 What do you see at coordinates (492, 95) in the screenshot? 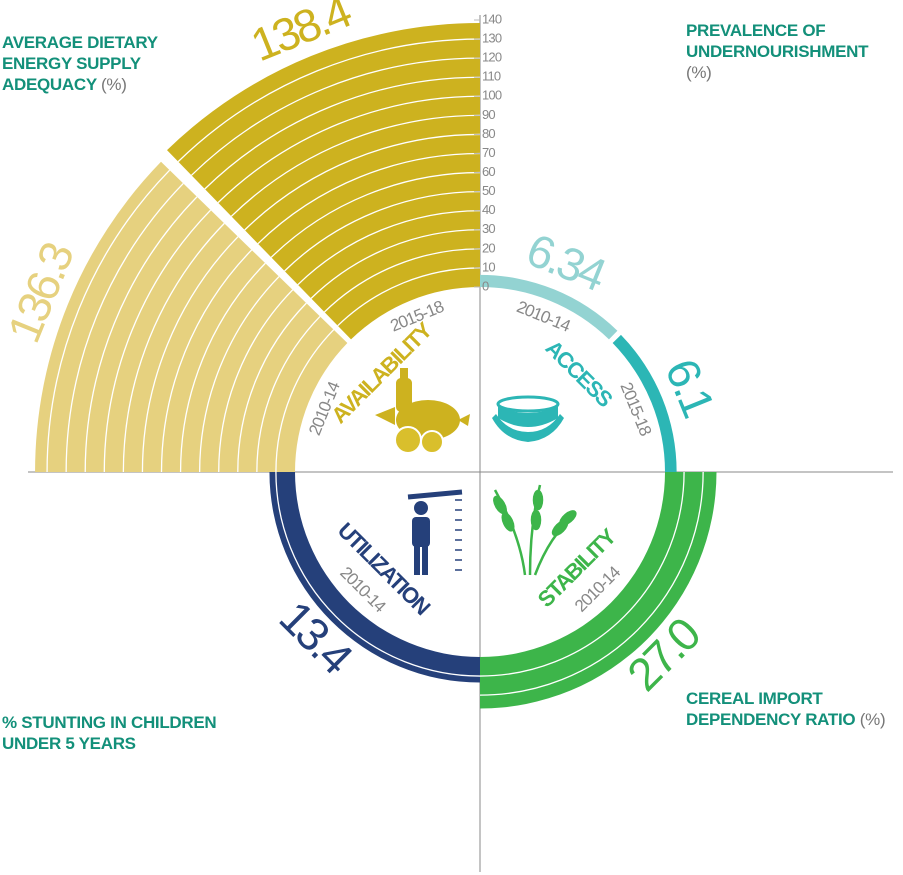
I see `y-tick-label: 100` at bounding box center [492, 95].